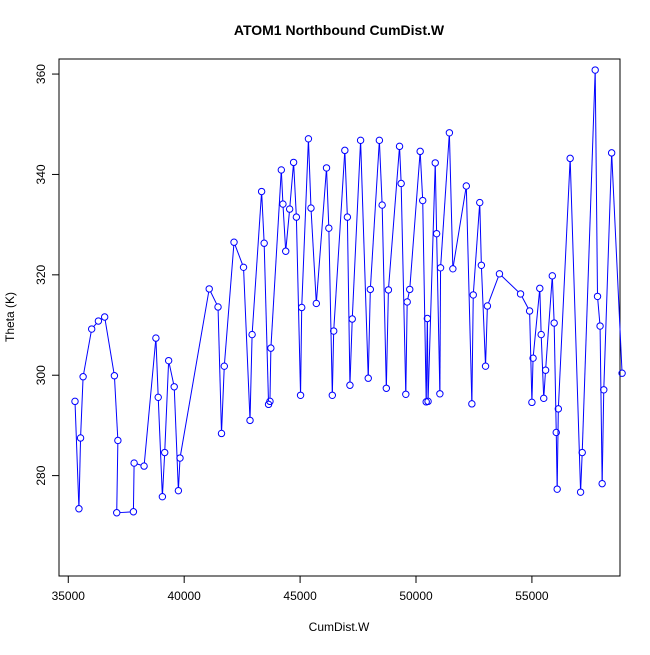  I want to click on x-tick-label: 35000, so click(69, 596).